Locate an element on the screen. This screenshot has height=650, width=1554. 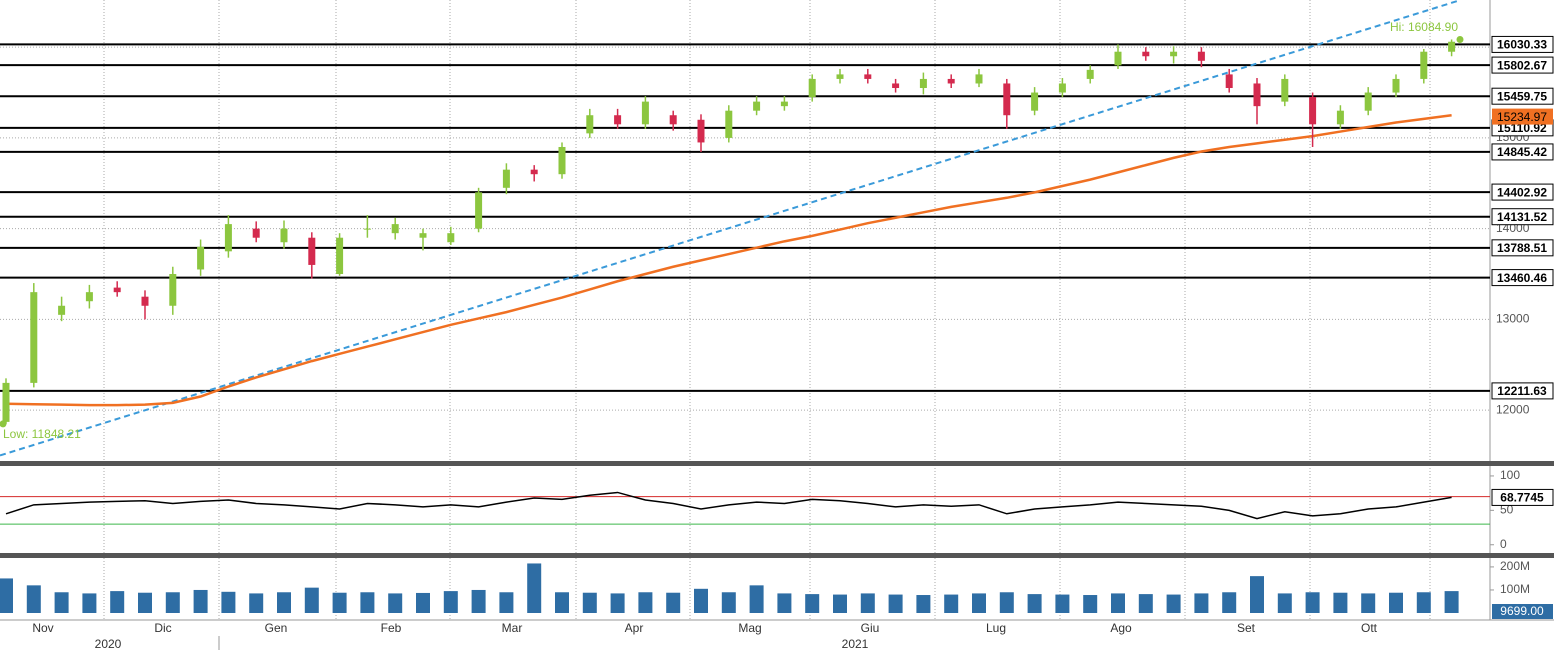
x-tick-label: Ott is located at coordinates (1369, 628).